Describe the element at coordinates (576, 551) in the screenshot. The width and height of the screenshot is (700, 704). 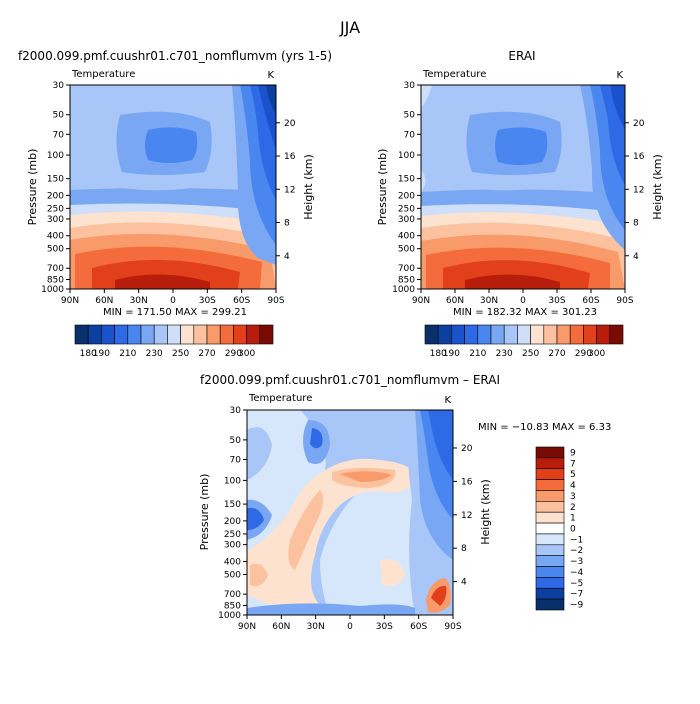
I see `colorbar-label: −2` at that location.